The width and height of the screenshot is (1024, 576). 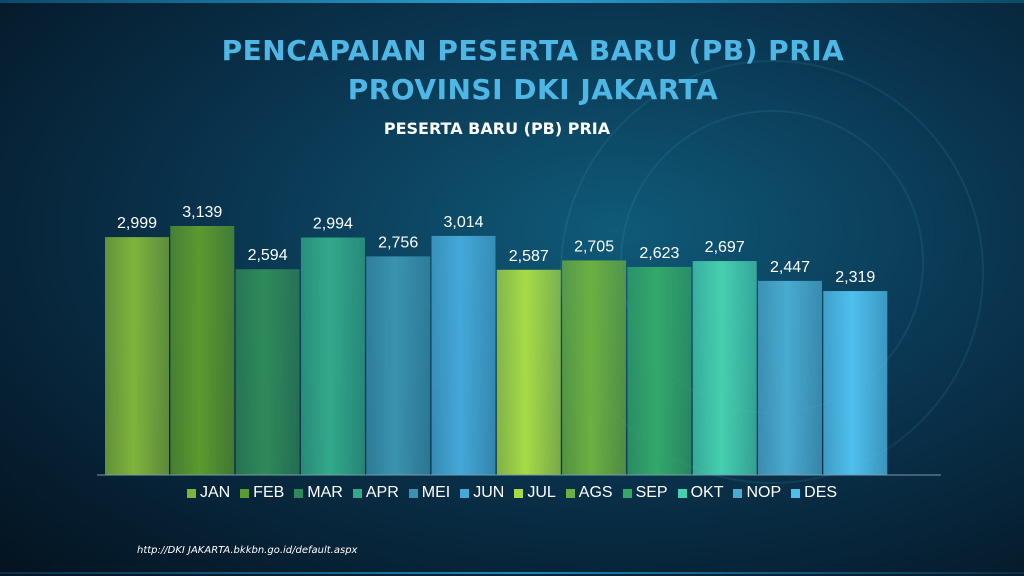 I want to click on legend-label: DES, so click(x=821, y=492).